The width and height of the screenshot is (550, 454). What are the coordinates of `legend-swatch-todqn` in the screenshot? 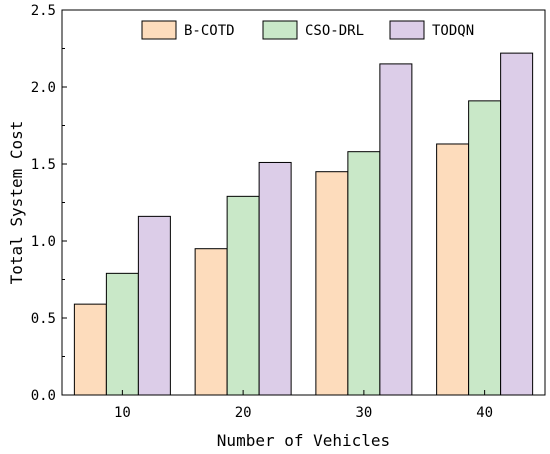 It's located at (407, 30).